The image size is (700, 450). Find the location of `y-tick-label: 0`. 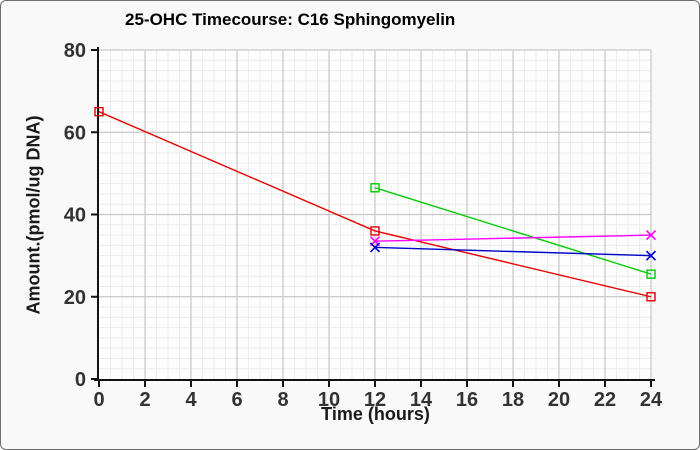

y-tick-label: 0 is located at coordinates (80, 380).